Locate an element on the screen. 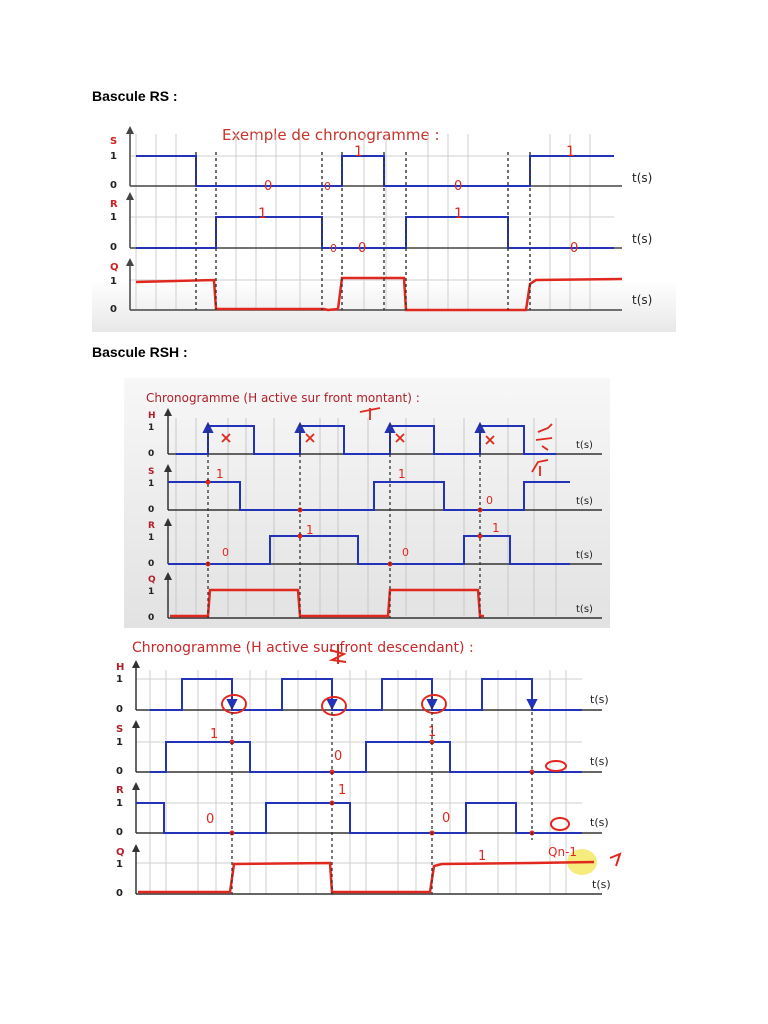 This screenshot has width=768, height=1024. rs-r-track: R 1 0 t(s) 1 0 0 1 0 is located at coordinates (381, 224).